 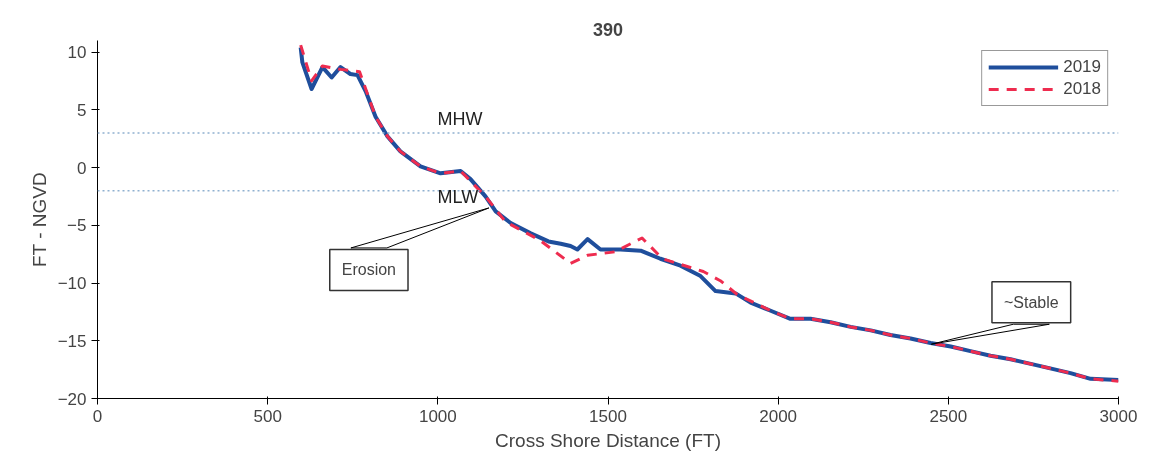 I want to click on x-tick-label: 2000, so click(x=778, y=416).